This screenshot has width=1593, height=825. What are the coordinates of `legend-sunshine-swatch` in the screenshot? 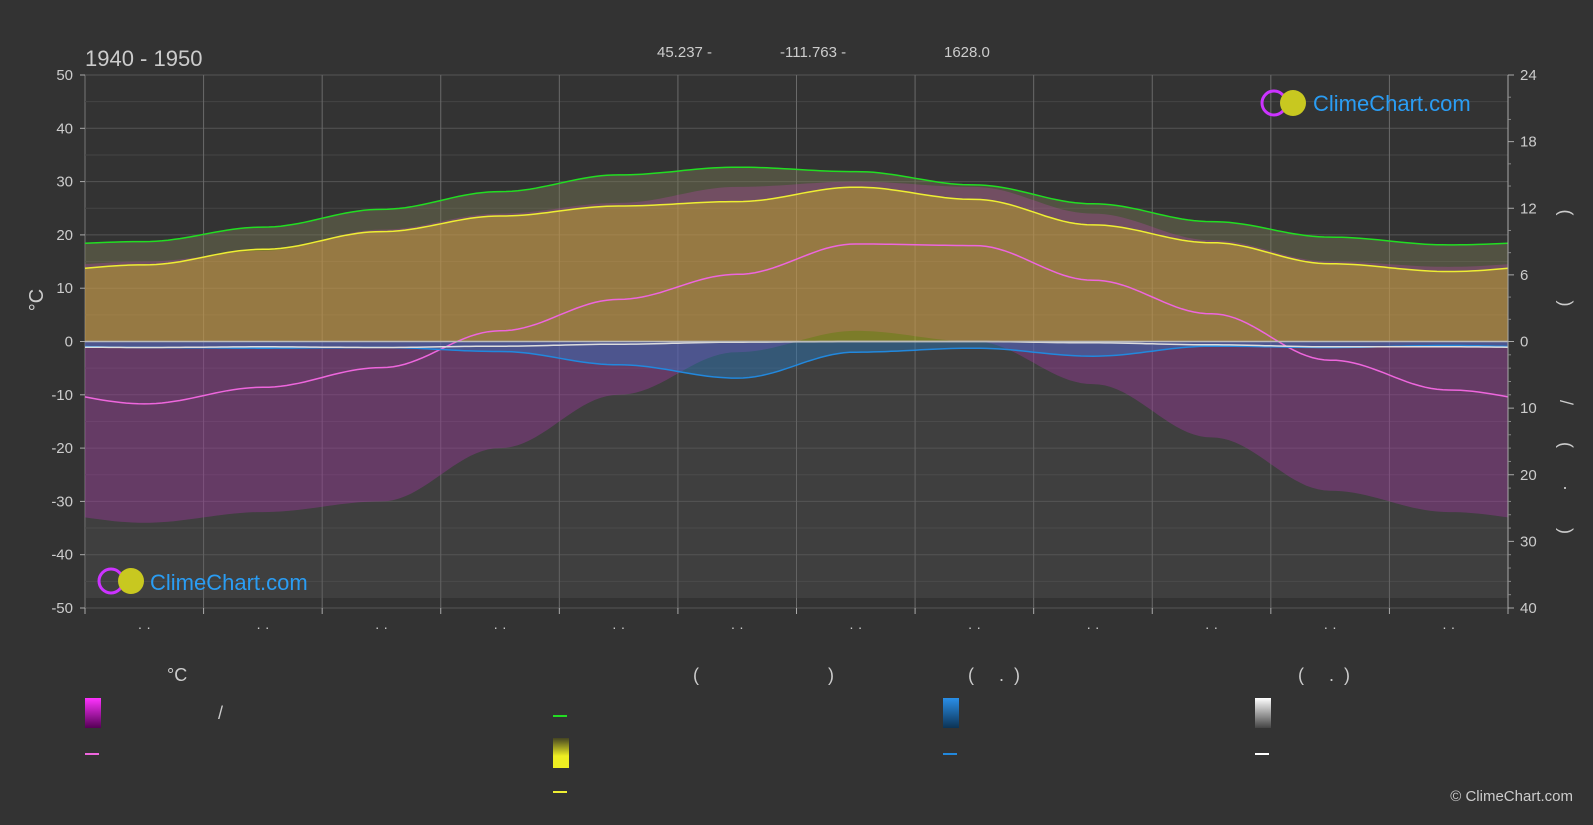 It's located at (561, 753).